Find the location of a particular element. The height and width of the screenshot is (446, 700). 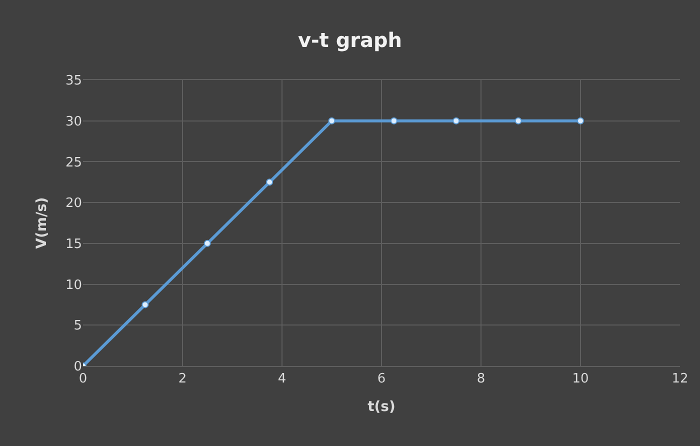

y-tick-label: 30 is located at coordinates (73, 122).